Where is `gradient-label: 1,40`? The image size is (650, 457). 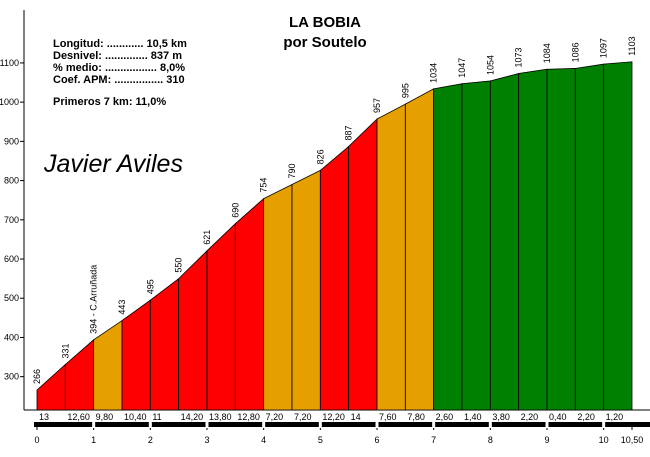
gradient-label: 1,40 is located at coordinates (473, 417).